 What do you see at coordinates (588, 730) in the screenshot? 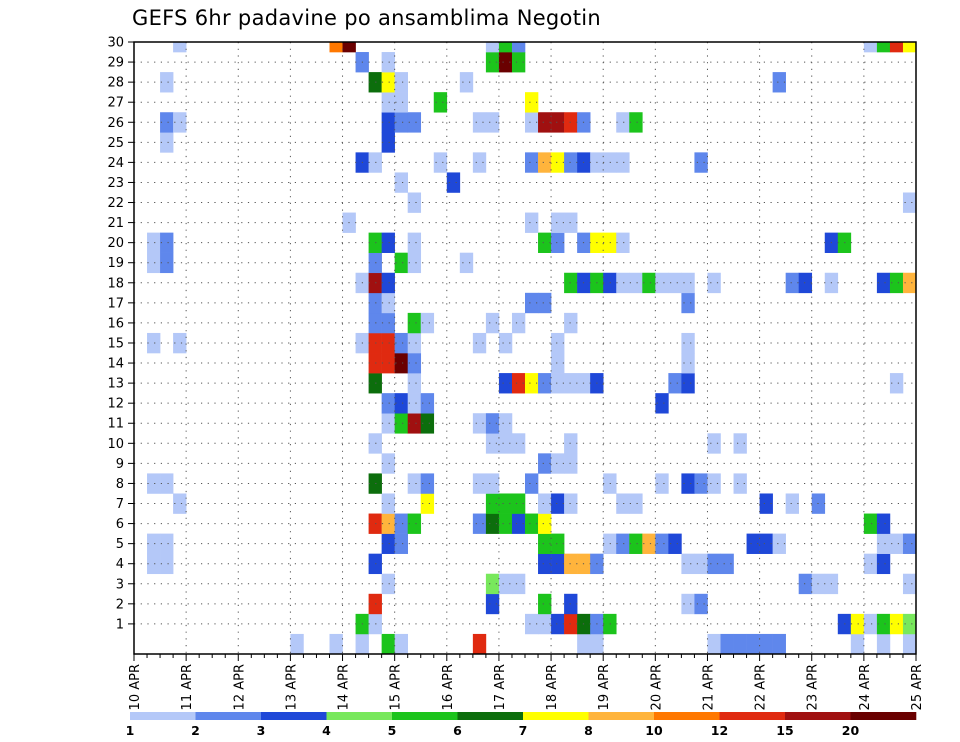
I see `legend-level-label: 8` at bounding box center [588, 730].